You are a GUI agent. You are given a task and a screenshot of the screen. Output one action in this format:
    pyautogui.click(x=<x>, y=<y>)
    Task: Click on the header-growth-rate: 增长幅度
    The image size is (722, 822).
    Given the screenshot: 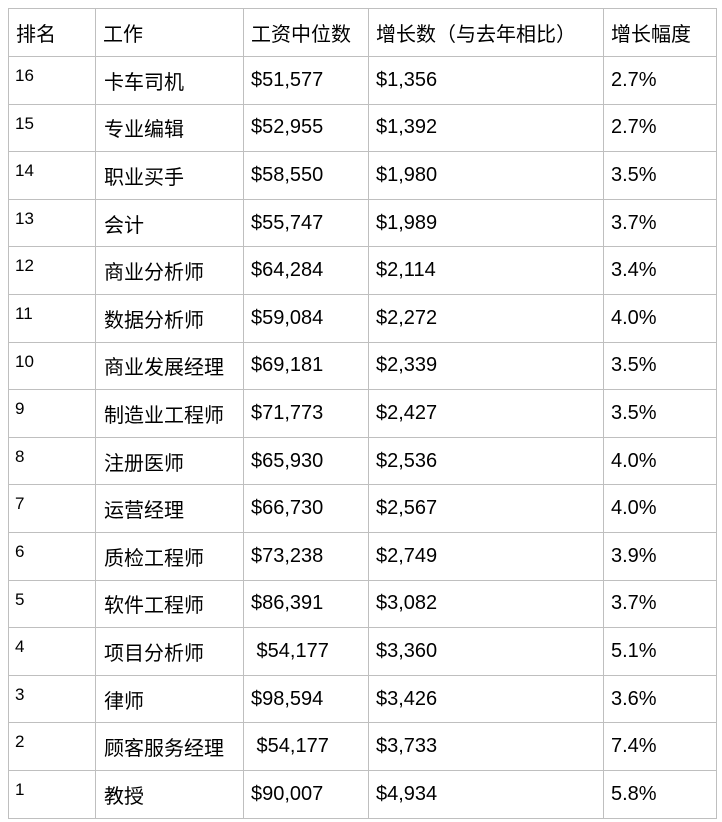 What is the action you would take?
    pyautogui.click(x=660, y=32)
    